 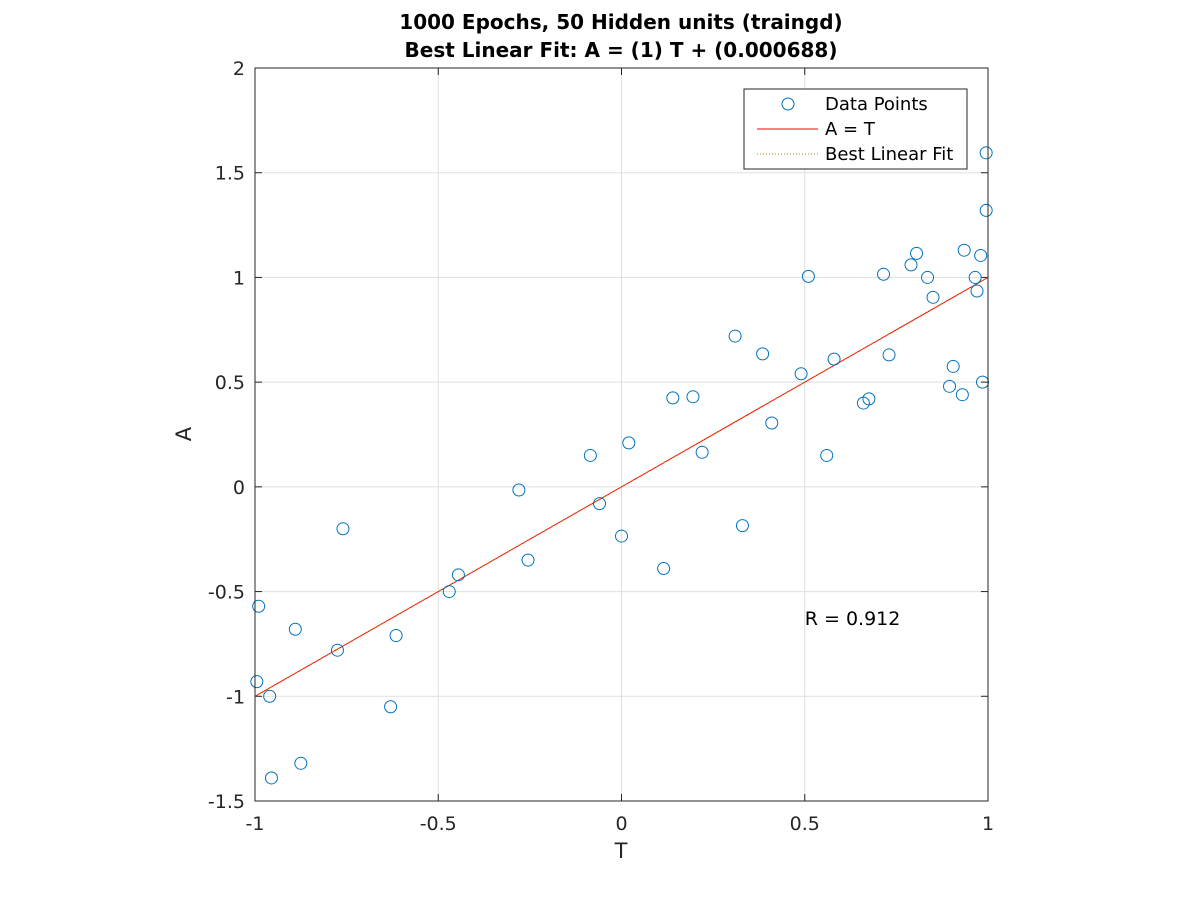 I want to click on y-tick-label: 1, so click(x=239, y=278).